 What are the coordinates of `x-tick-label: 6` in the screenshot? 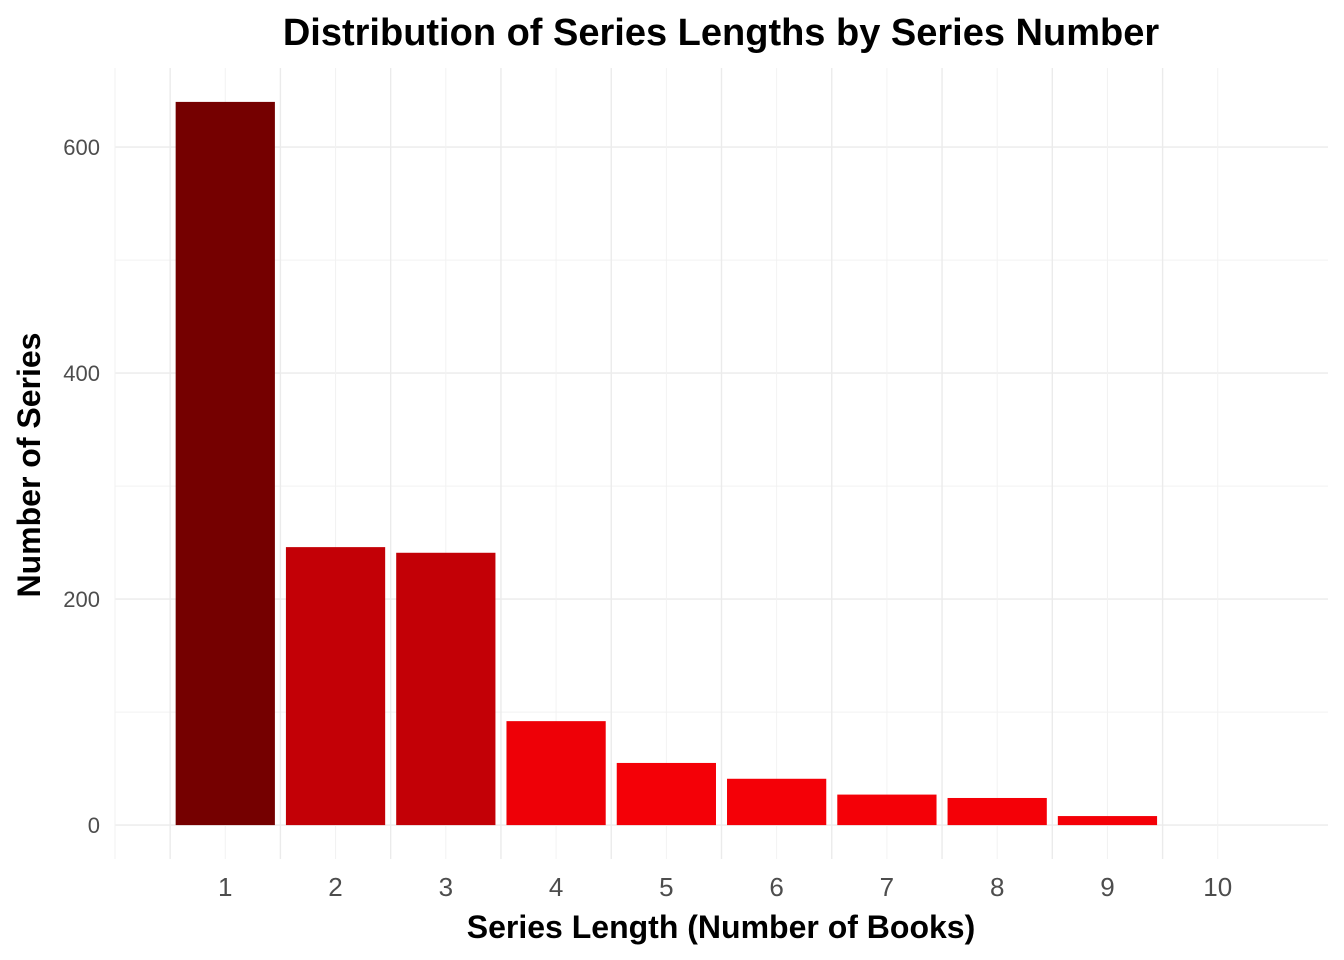 It's located at (776, 887).